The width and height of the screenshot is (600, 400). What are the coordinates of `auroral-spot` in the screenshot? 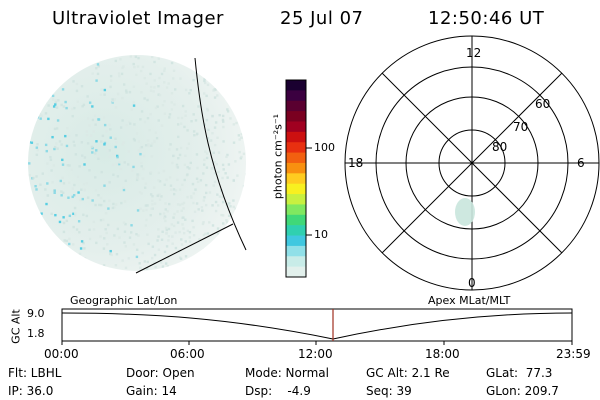 It's located at (465, 212).